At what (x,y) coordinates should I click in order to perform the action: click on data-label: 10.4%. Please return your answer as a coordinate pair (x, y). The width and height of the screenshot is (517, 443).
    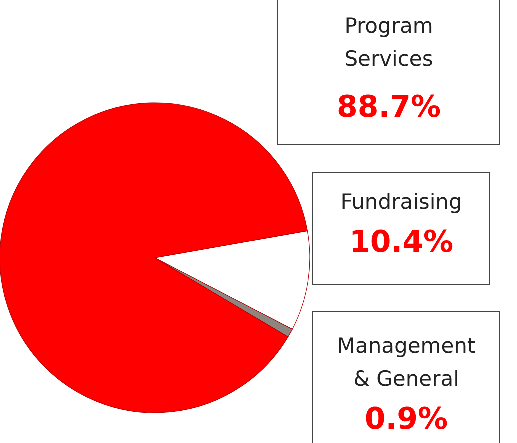
    Looking at the image, I should click on (401, 242).